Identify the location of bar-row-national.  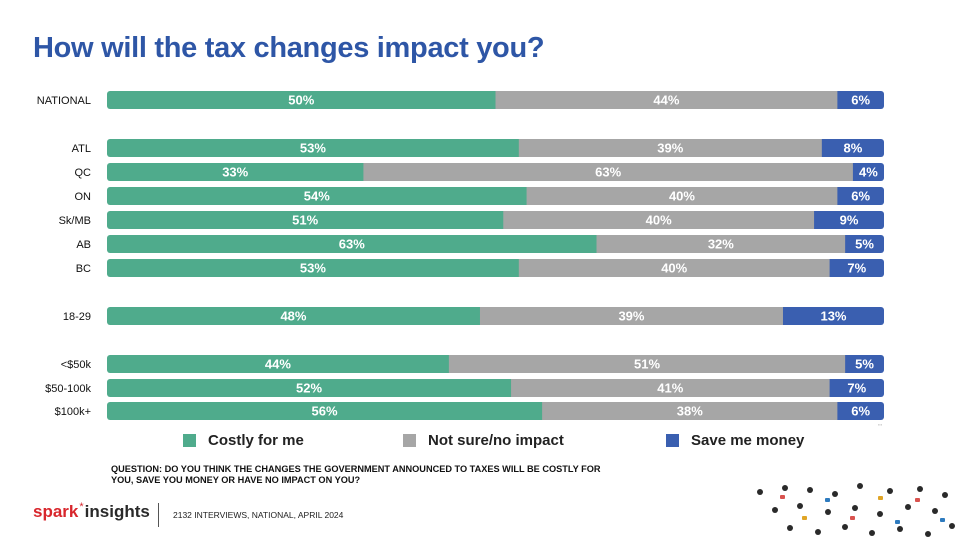
(495, 100).